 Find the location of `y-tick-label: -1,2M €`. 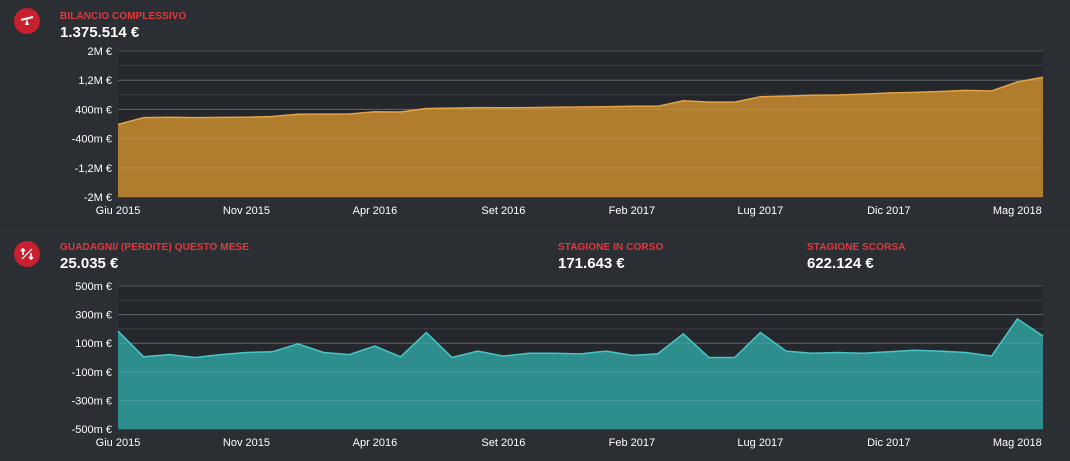

y-tick-label: -1,2M € is located at coordinates (93, 169).